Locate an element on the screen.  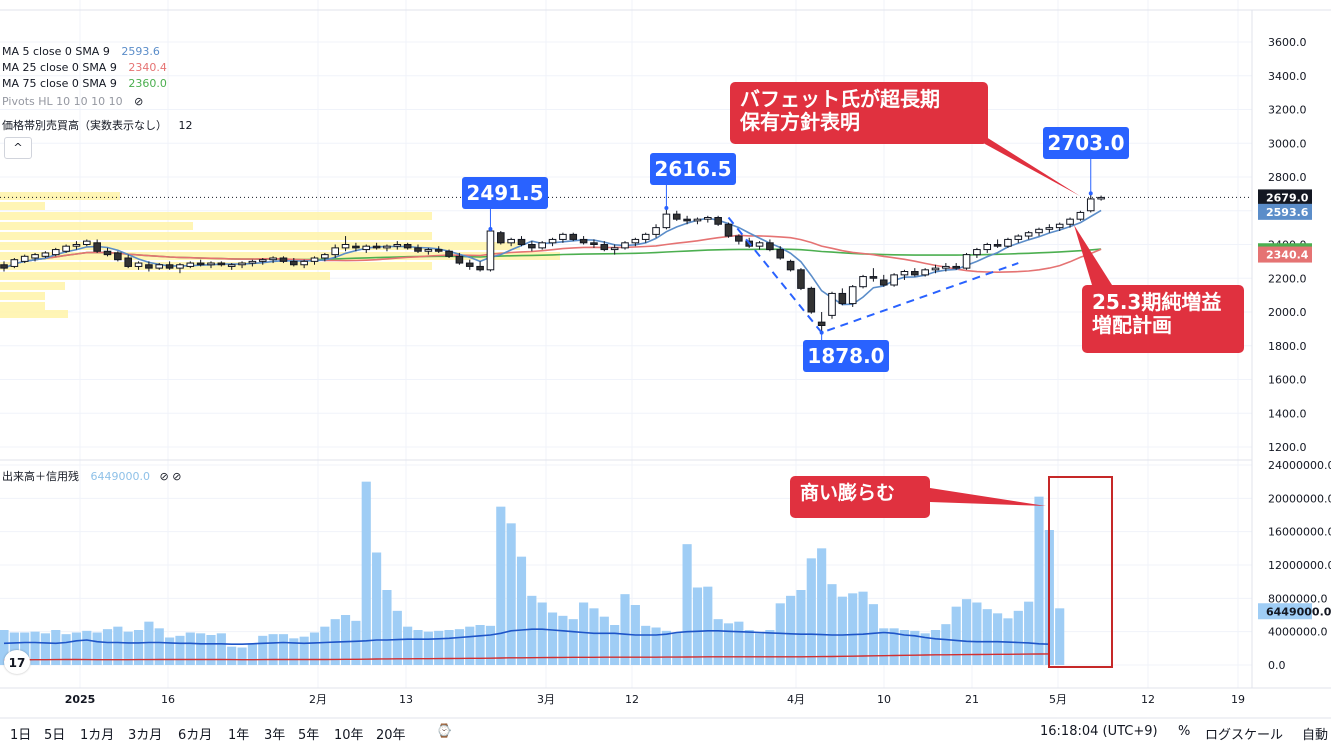
legend-ma25: MA 25 close 0 SMA 9 2340.4 is located at coordinates (84, 67).